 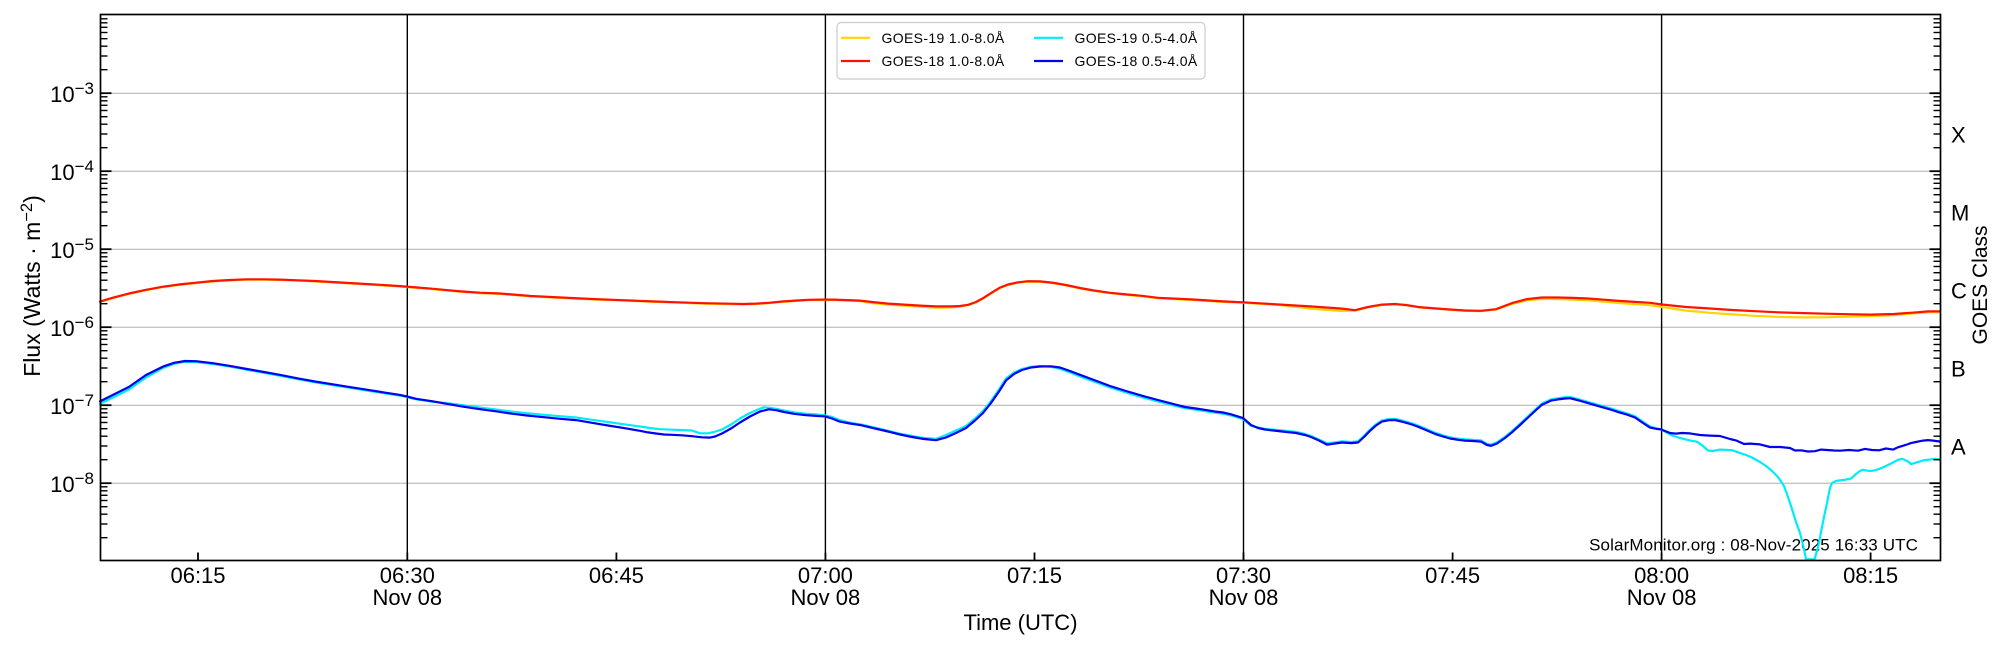 I want to click on svg-text: 08:00, so click(x=1661, y=575).